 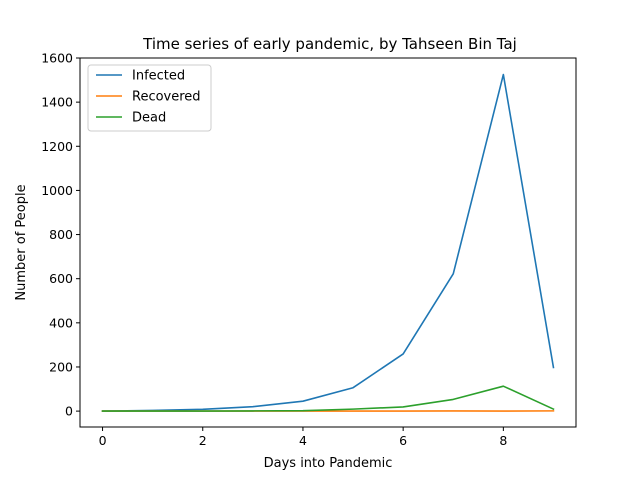 What do you see at coordinates (57, 102) in the screenshot?
I see `y-tick-label: 1400` at bounding box center [57, 102].